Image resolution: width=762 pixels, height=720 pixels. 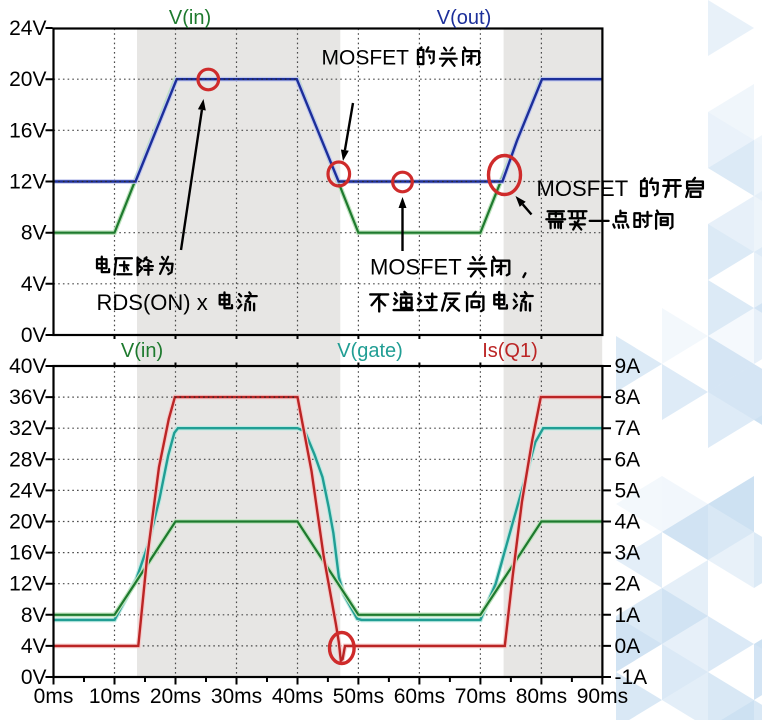 What do you see at coordinates (27, 366) in the screenshot?
I see `svg-text: 40V` at bounding box center [27, 366].